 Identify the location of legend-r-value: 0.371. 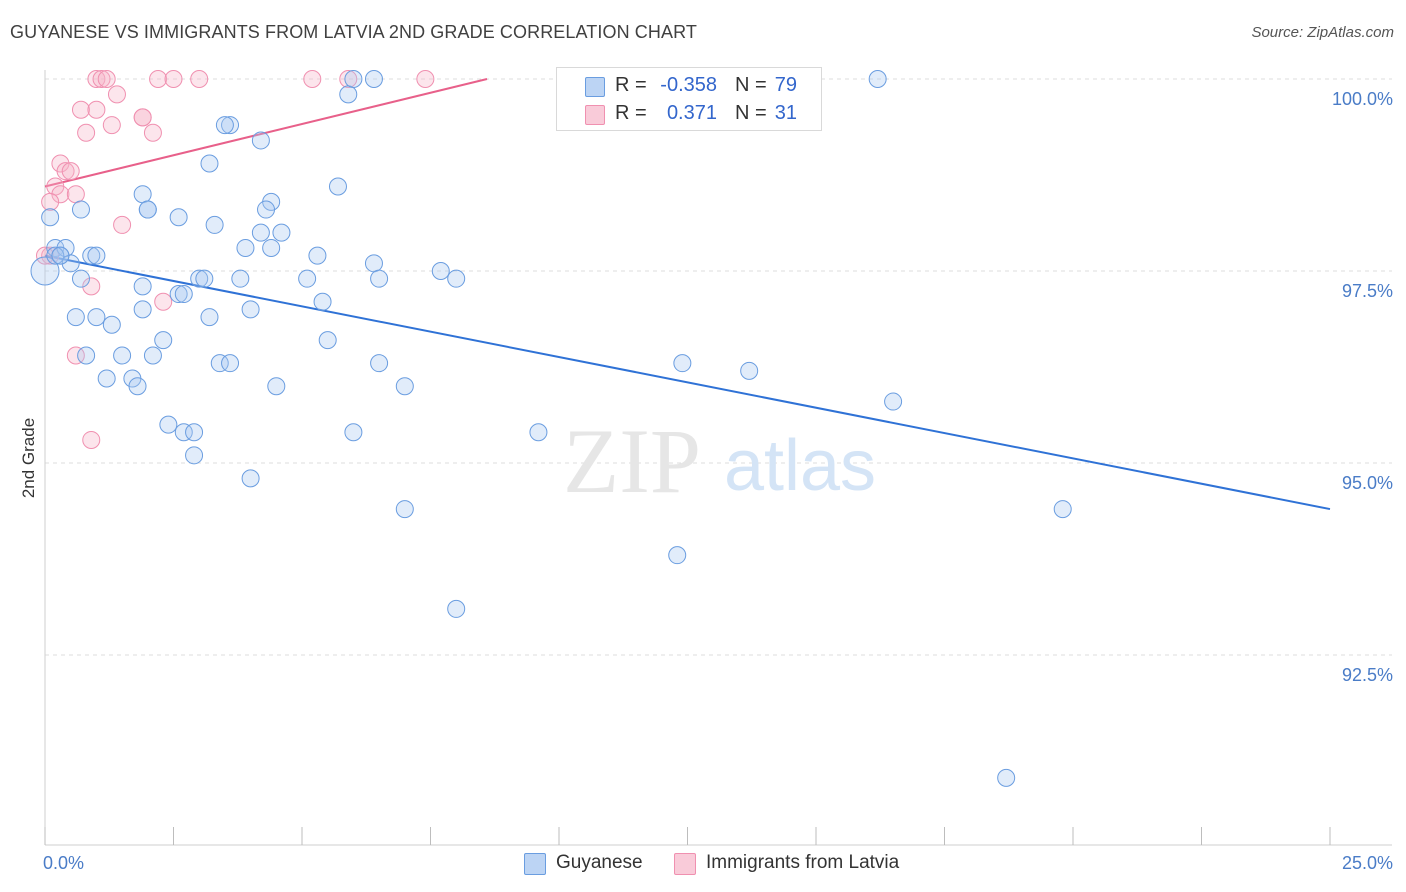
(691, 113).